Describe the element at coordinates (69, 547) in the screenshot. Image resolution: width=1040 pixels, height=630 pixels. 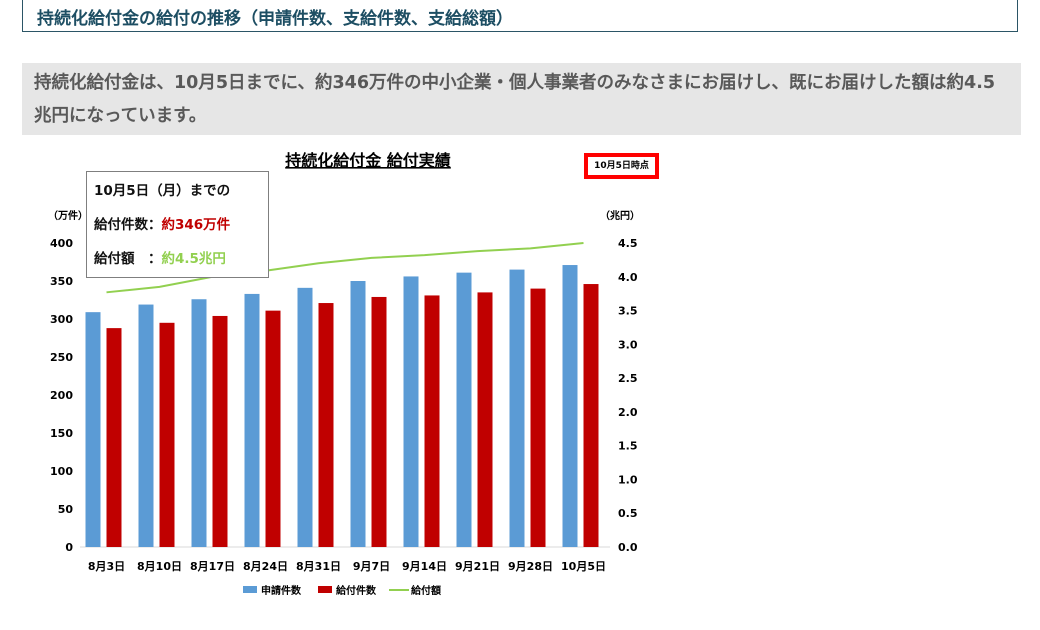
I see `left-tick-label: 0` at that location.